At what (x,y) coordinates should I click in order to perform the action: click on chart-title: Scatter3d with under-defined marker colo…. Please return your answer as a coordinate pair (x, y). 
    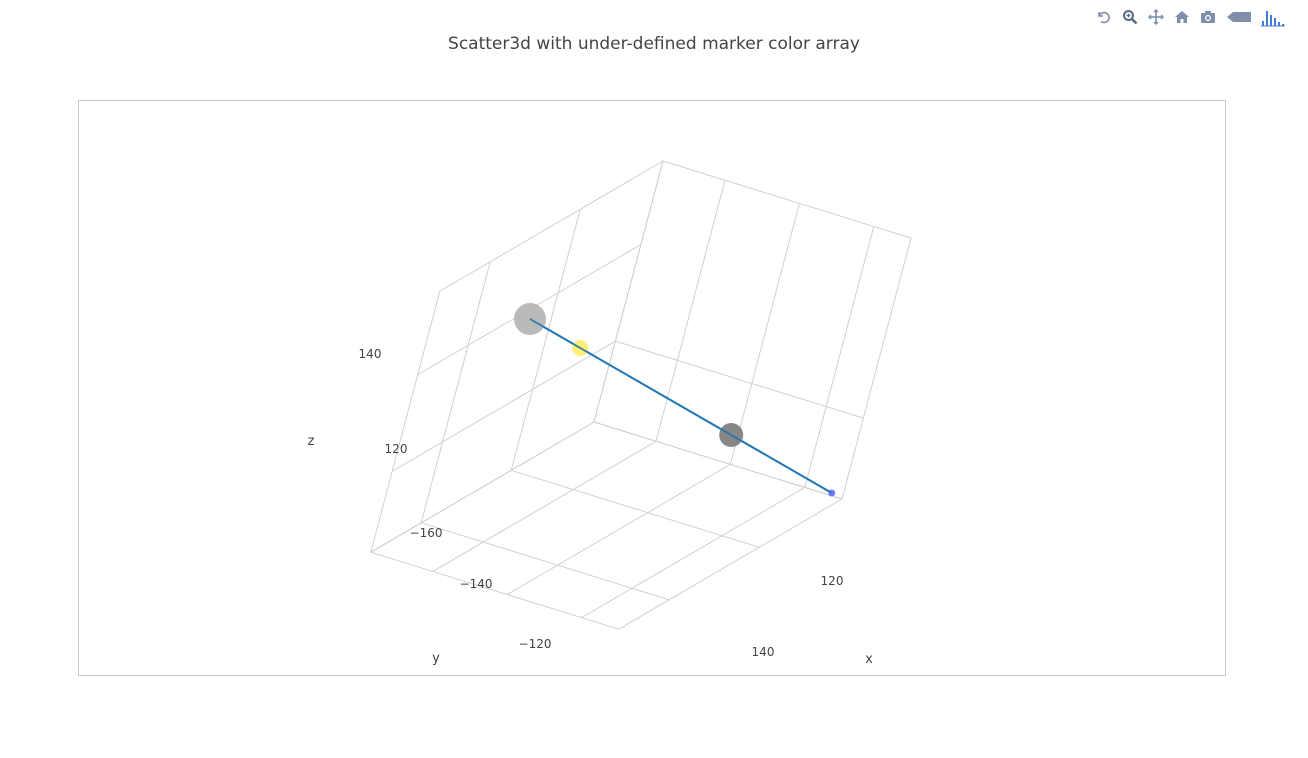
    Looking at the image, I should click on (654, 44).